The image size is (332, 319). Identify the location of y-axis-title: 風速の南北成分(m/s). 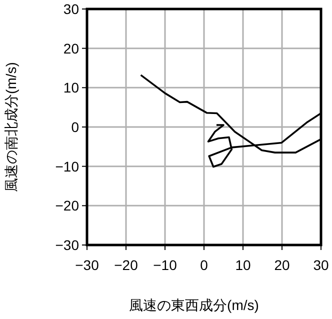
(11, 127).